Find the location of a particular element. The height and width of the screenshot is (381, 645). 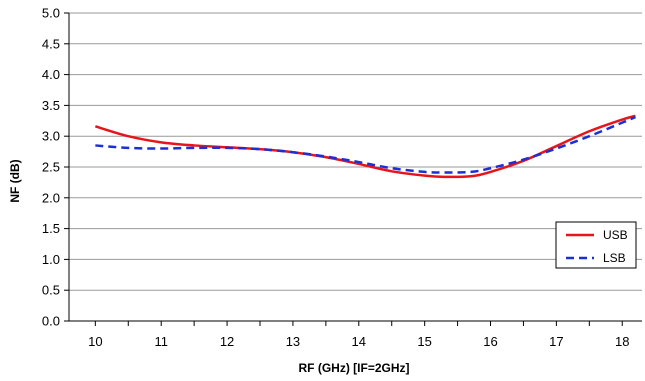

legend-label-lsb: LSB is located at coordinates (614, 258).